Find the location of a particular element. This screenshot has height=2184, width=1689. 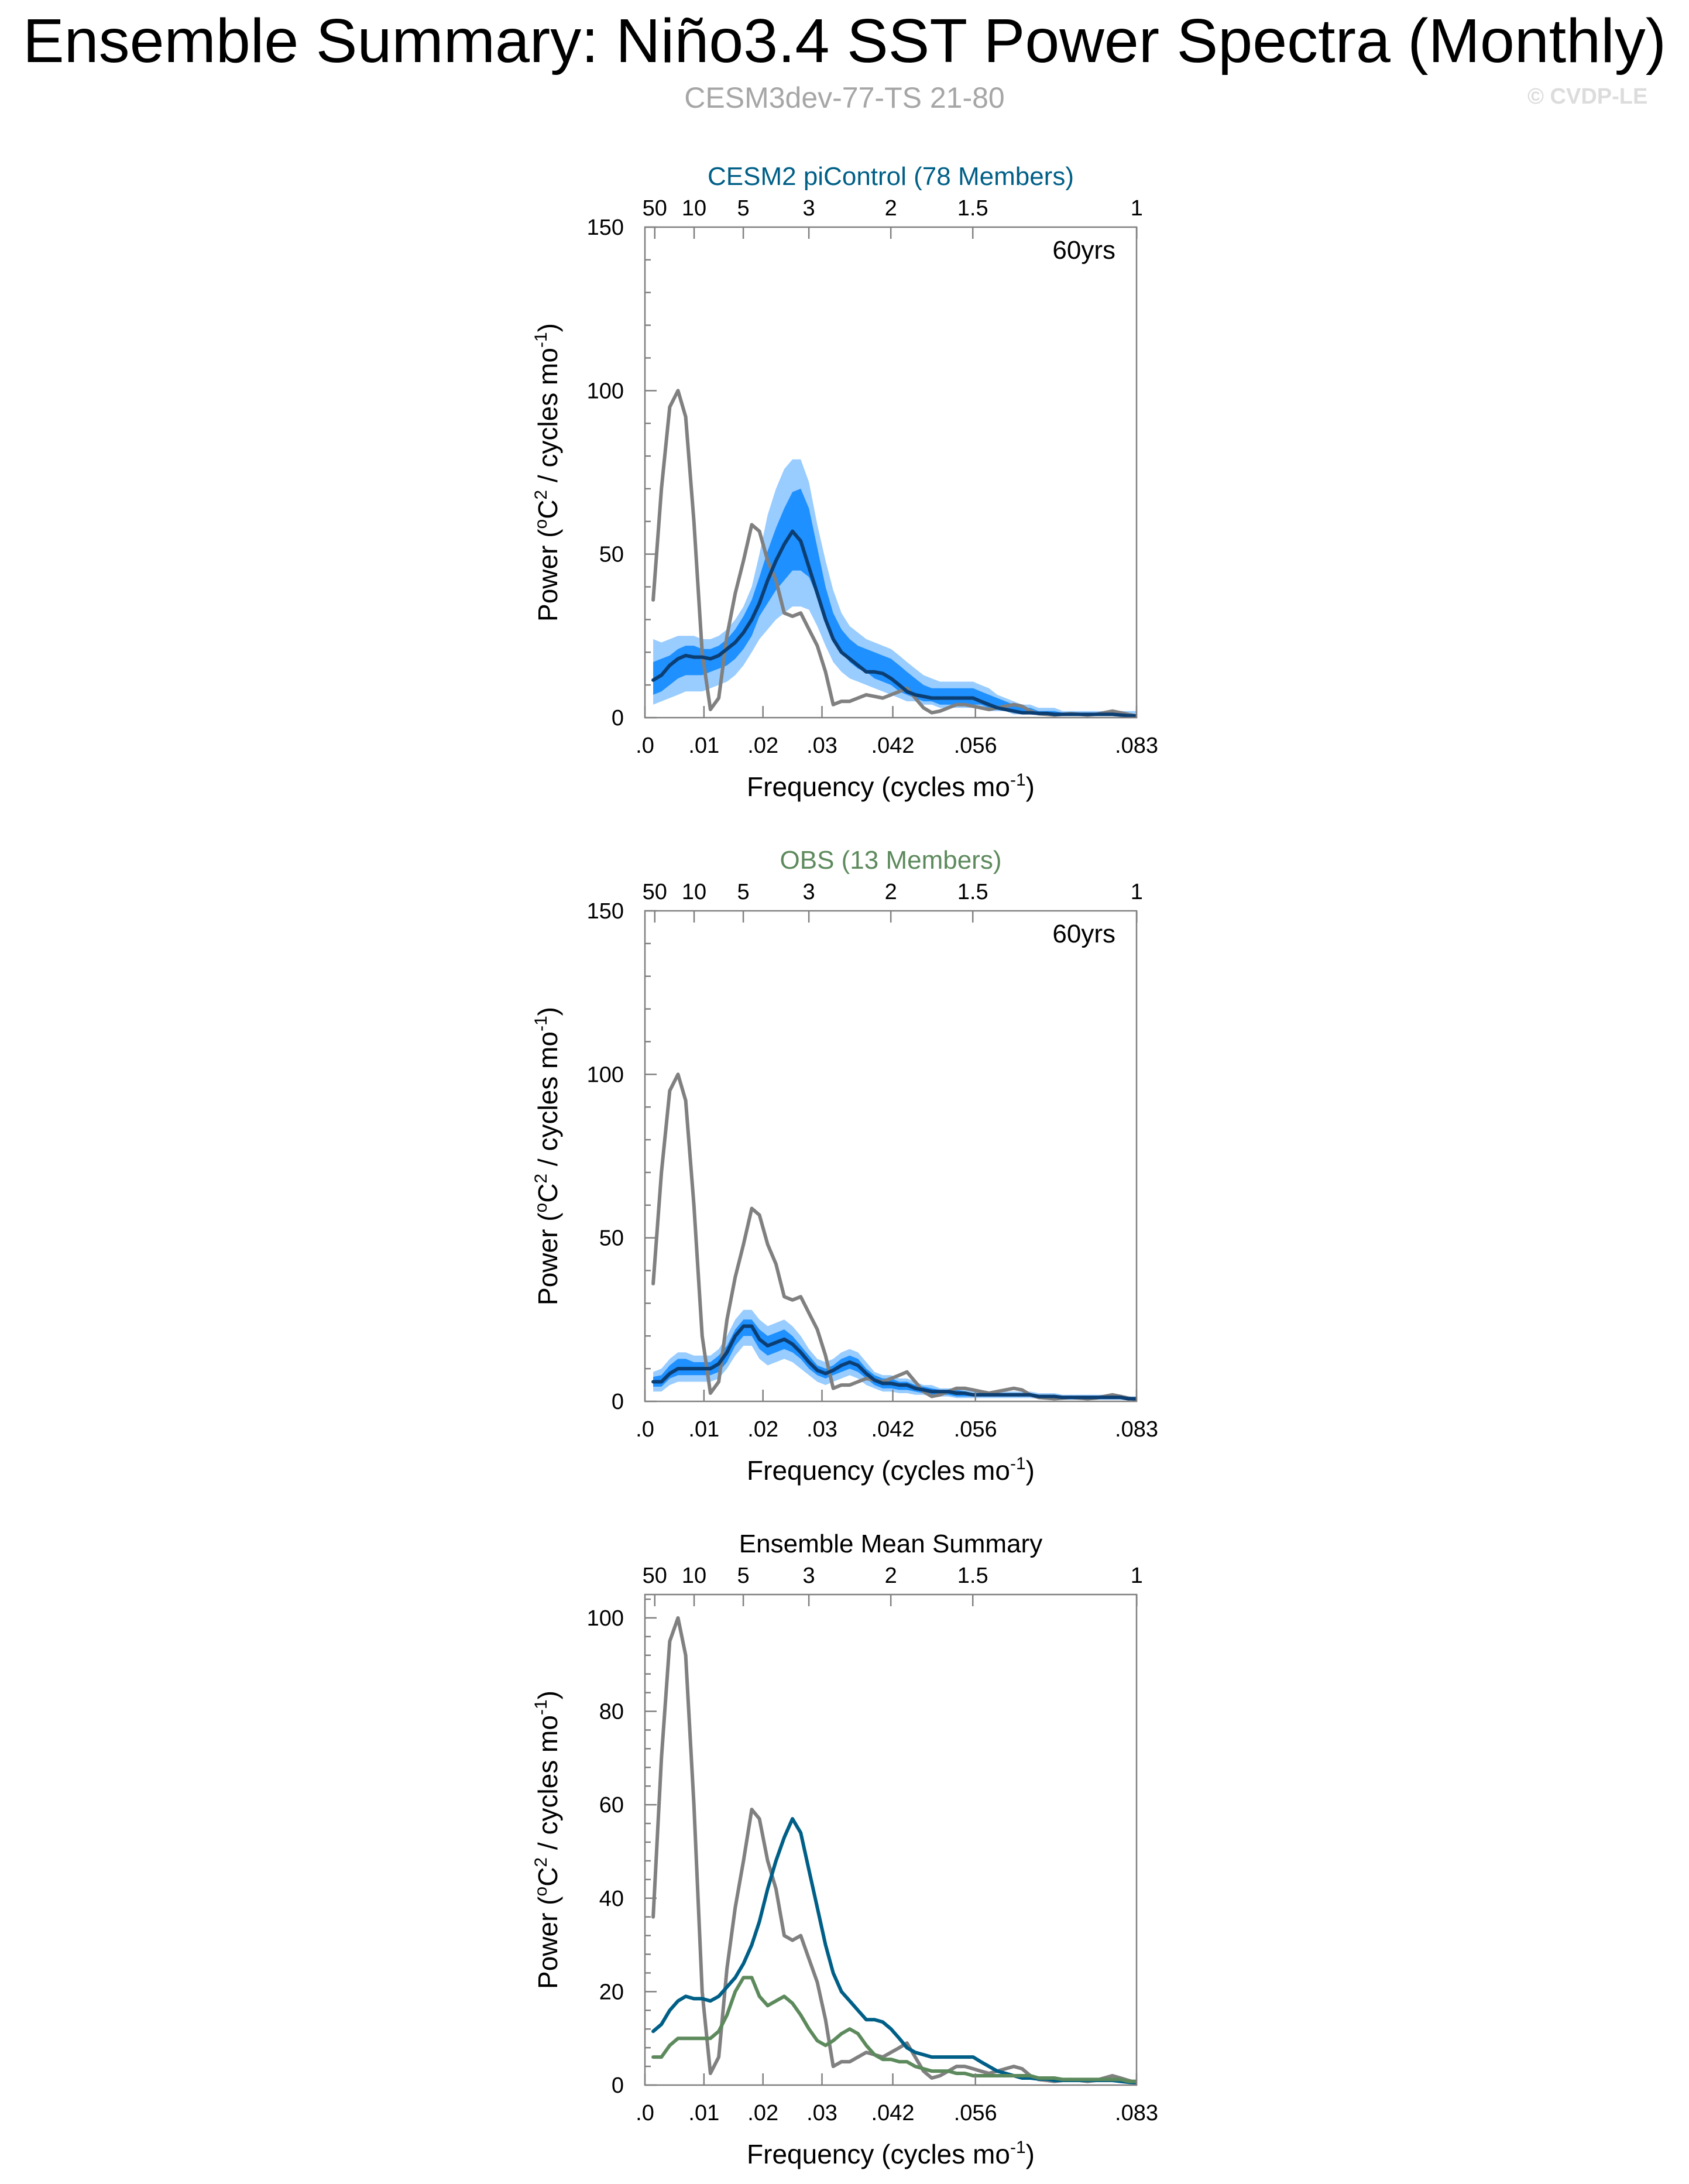

y-tick-label: 20 is located at coordinates (611, 1992).